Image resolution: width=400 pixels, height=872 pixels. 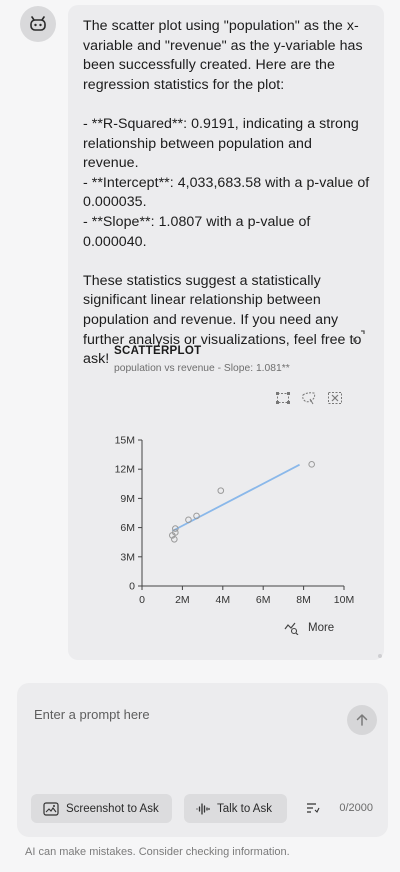 I want to click on lasso-icon, so click(x=309, y=398).